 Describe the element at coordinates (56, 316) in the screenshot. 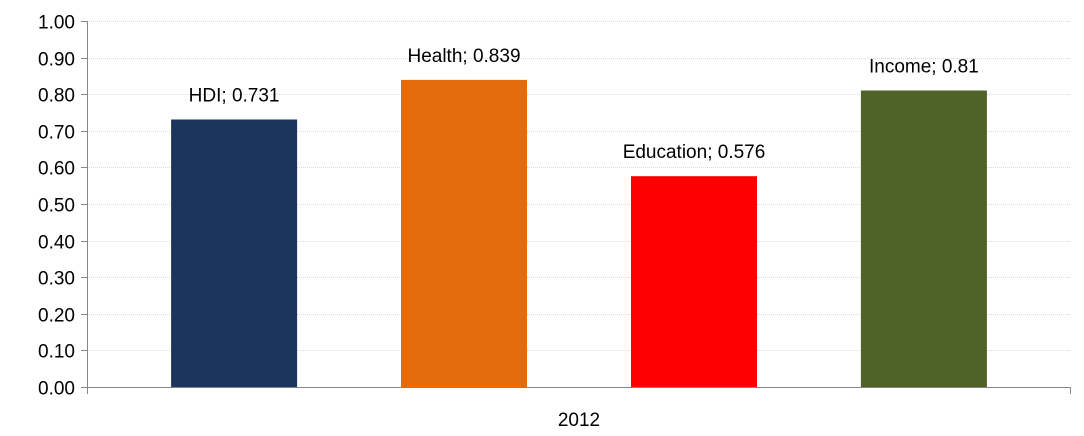

I see `y-tick-label: 0.20` at that location.